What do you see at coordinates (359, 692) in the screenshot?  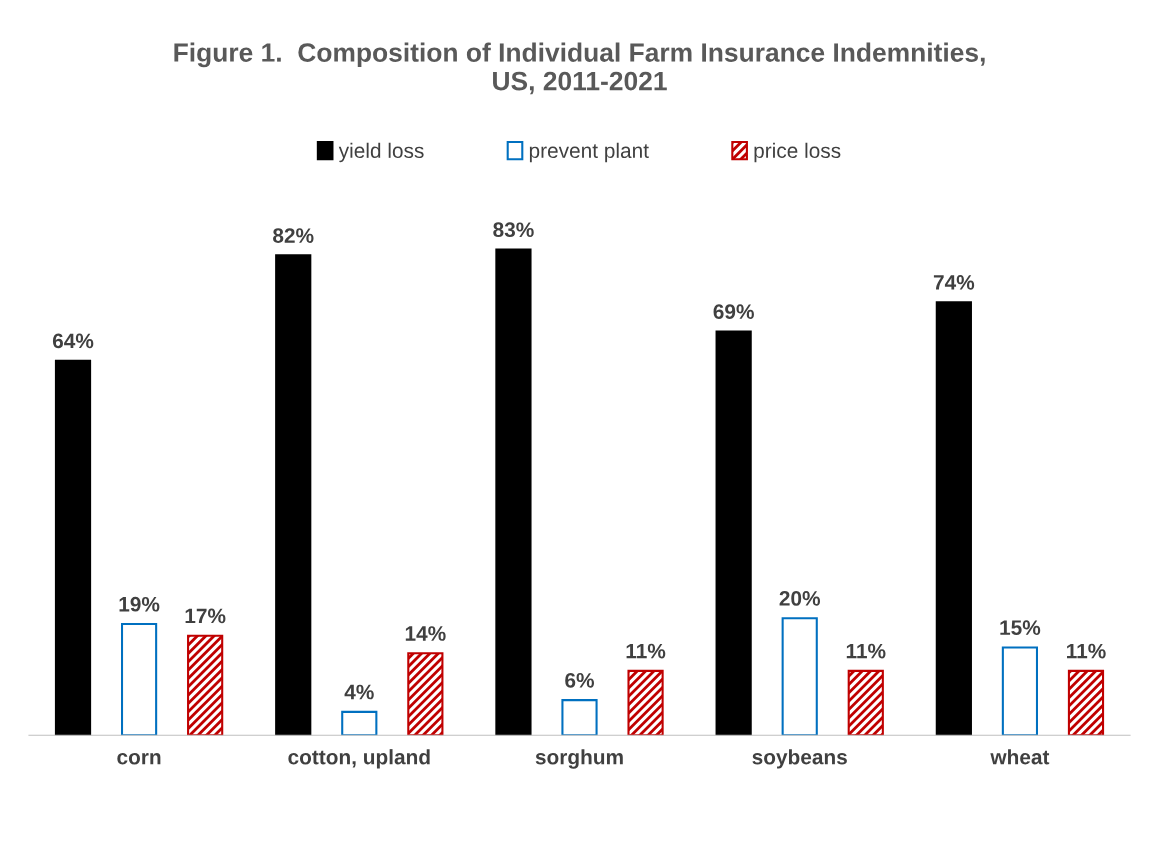 I see `data-label: 4%` at bounding box center [359, 692].